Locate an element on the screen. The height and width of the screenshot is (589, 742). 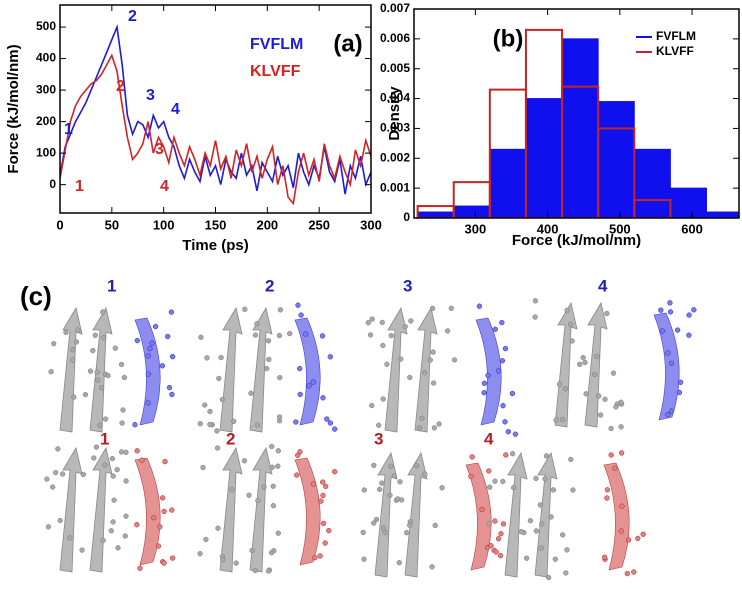
y-tick-label: 0.006 is located at coordinates (395, 38).